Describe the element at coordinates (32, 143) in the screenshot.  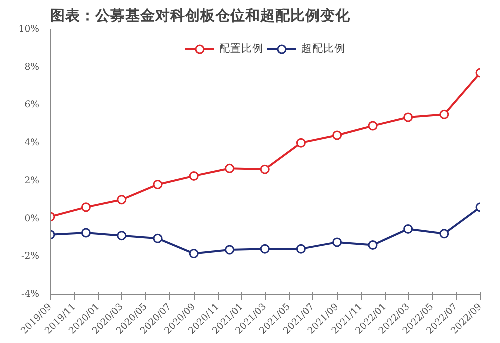
I see `y-tick-label: 4%` at that location.